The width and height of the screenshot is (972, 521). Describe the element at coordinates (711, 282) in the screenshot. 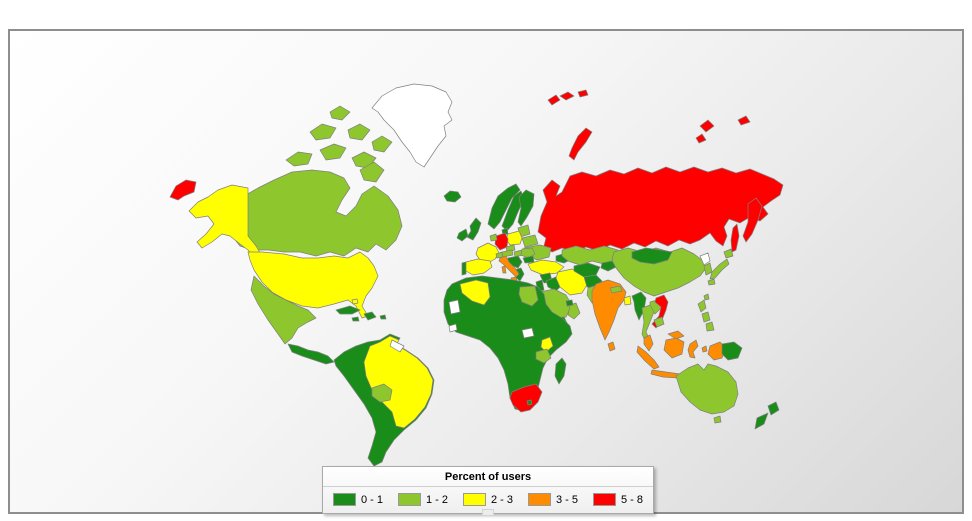

I see `country-japan-kyushu` at that location.